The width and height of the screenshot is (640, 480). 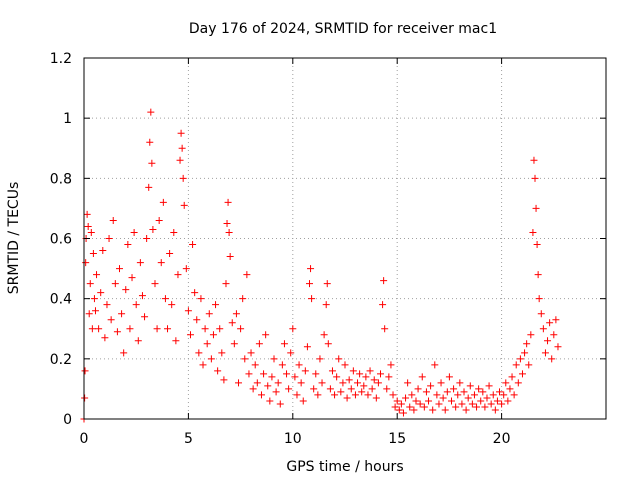 I want to click on y-tick-label: 1, so click(x=67, y=119).